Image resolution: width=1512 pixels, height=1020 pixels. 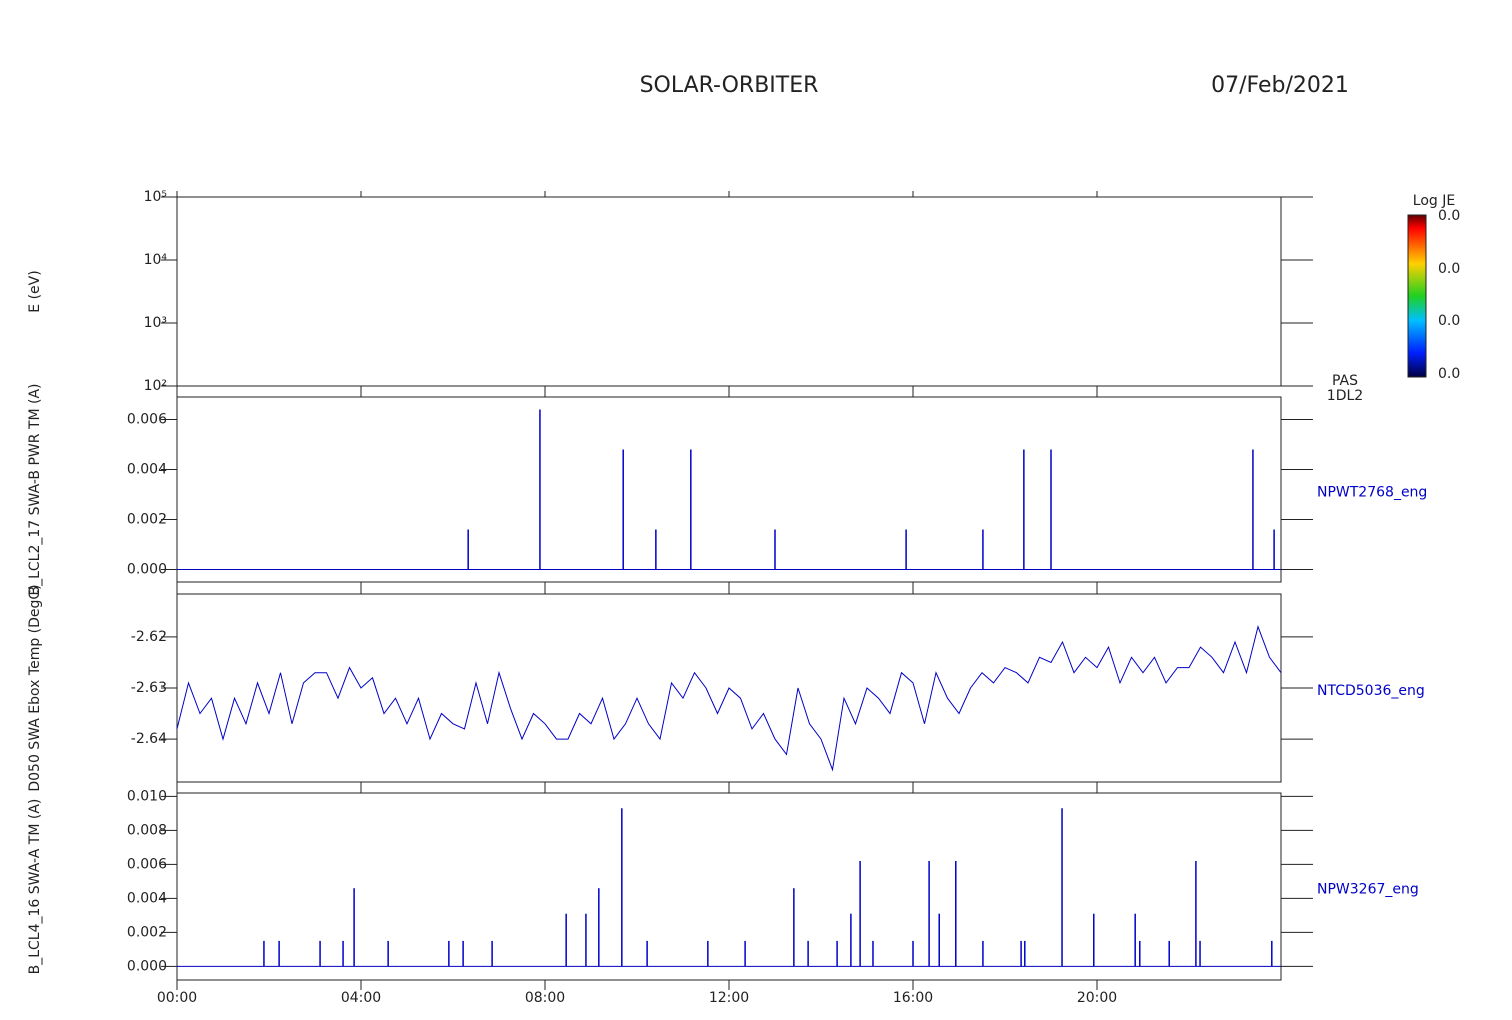 I want to click on y-tick-label: 10⁴, so click(x=156, y=260).